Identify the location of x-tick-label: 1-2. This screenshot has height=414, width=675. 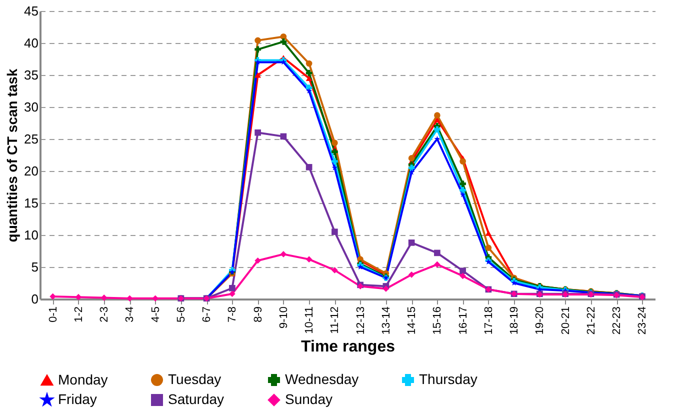
(78, 314).